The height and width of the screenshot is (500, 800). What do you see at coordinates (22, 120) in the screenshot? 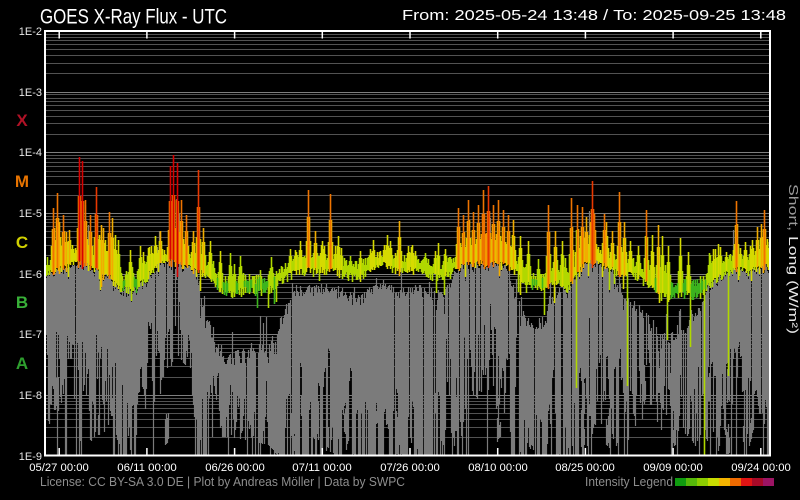
I see `svg-text: X` at bounding box center [22, 120].